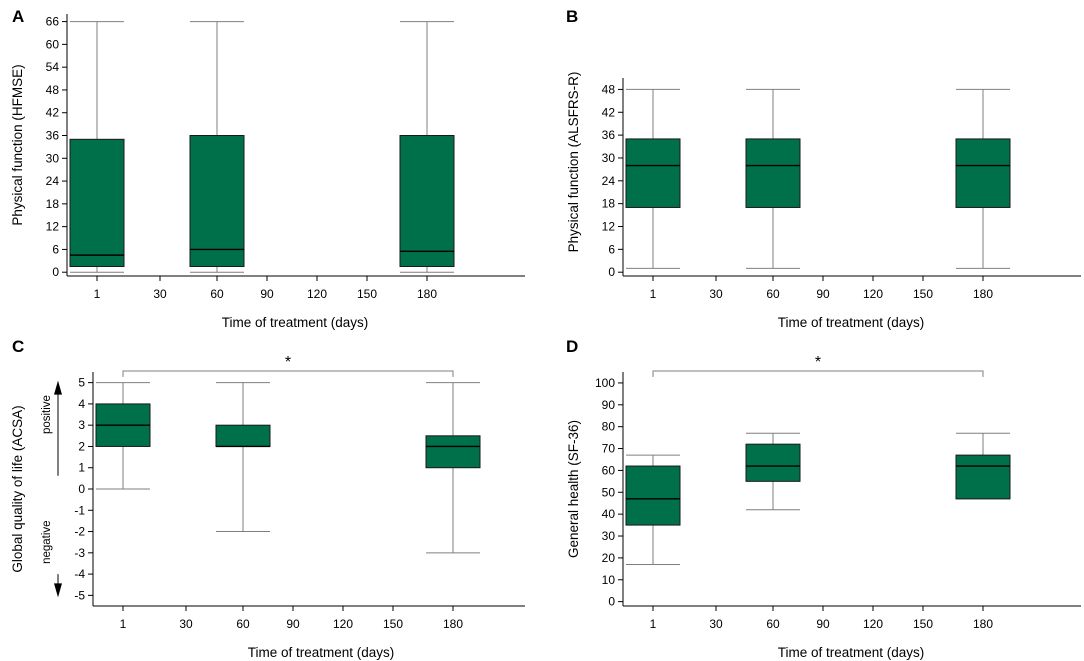 This screenshot has width=1084, height=661. I want to click on y-tick-label: 80, so click(609, 427).